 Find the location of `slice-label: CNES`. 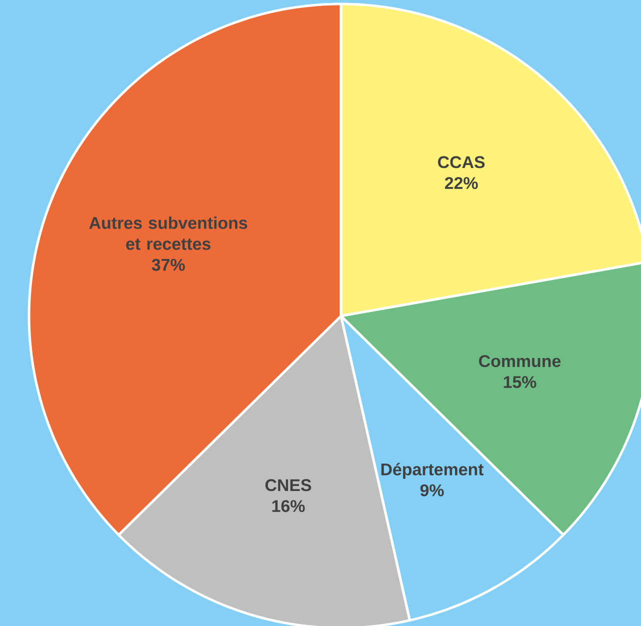

slice-label: CNES is located at coordinates (288, 485).